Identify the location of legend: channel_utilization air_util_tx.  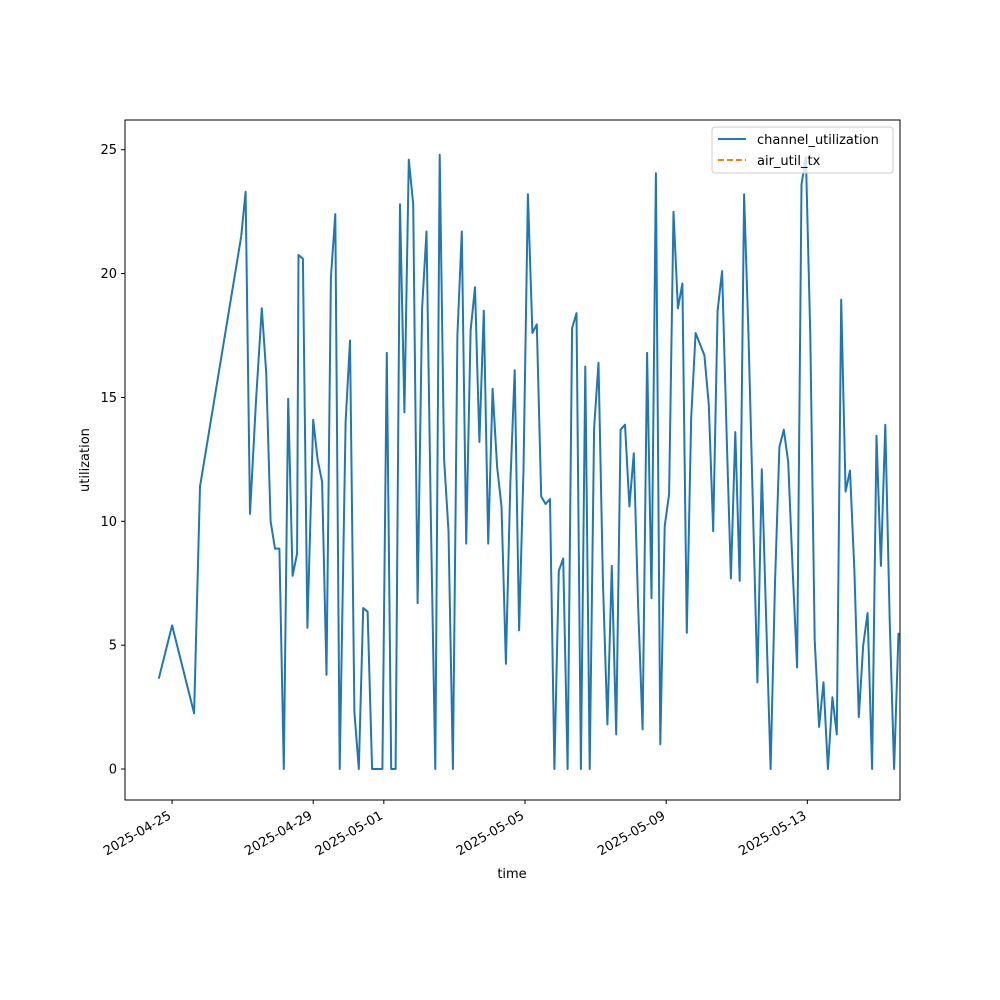
(802, 150).